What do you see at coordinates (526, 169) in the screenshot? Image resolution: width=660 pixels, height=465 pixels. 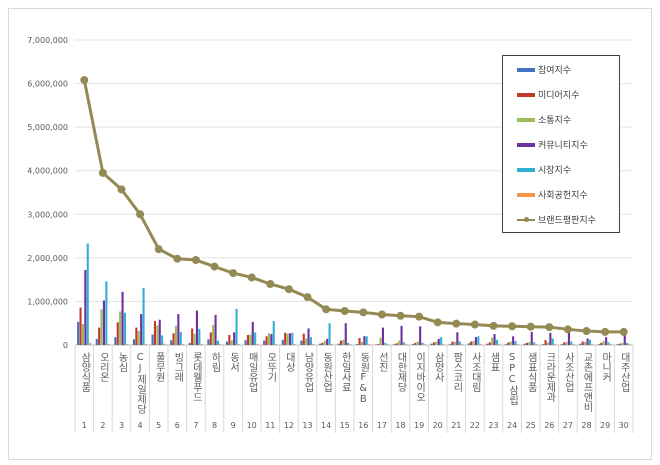 I see `legend-swatch` at bounding box center [526, 169].